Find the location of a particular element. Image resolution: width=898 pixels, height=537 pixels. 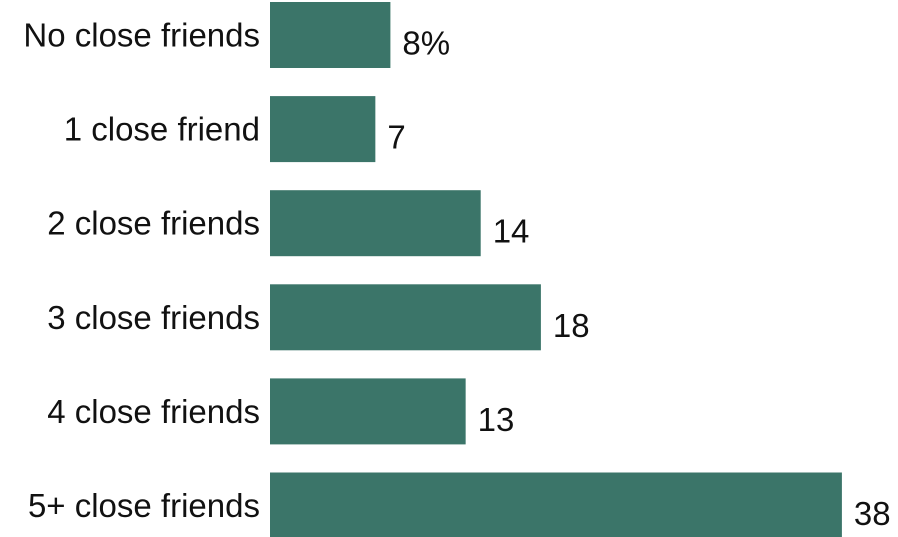

value-label: 38 is located at coordinates (872, 513).